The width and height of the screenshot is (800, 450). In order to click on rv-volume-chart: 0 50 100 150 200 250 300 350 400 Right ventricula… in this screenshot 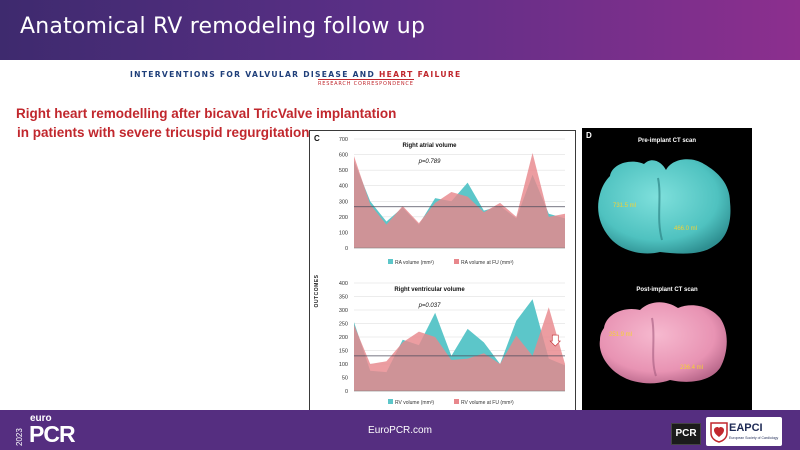, I will do `click(452, 343)`.